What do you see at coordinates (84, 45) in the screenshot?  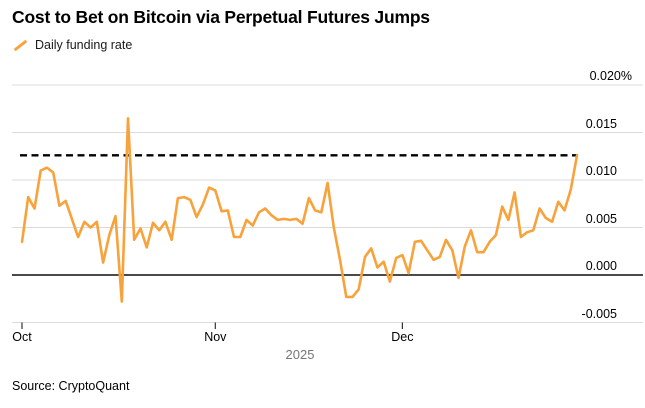 I see `legend-label: Daily funding rate` at bounding box center [84, 45].